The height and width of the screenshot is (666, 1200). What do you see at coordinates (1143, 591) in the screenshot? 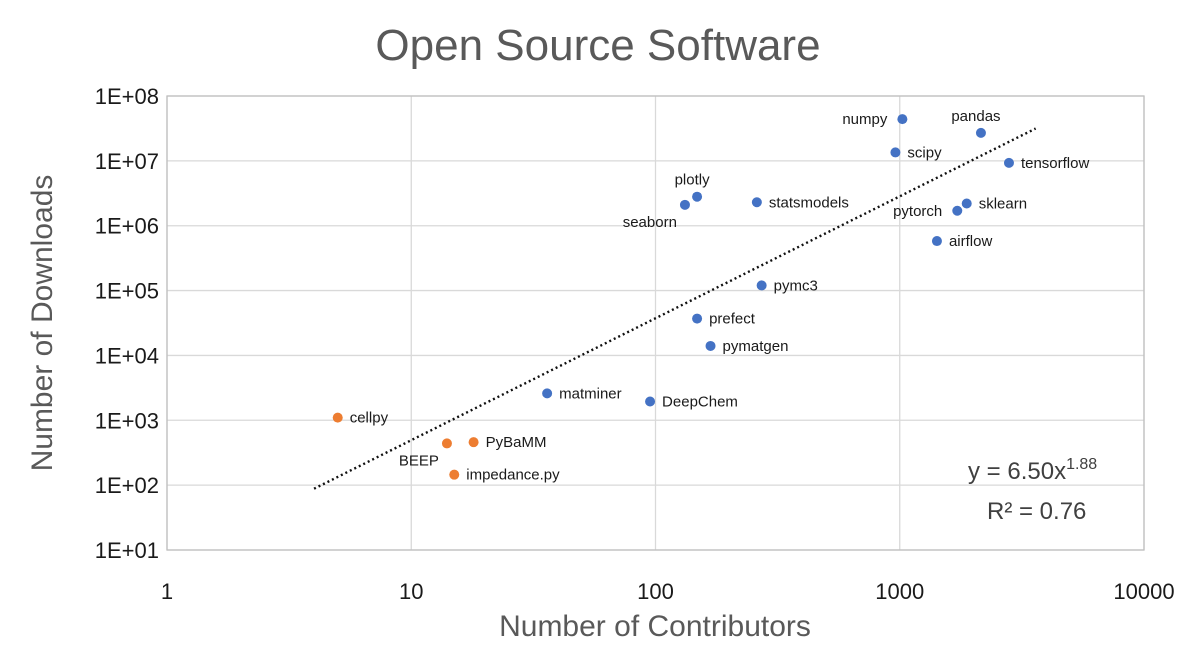
I see `x-tick-label: 10000` at bounding box center [1143, 591].